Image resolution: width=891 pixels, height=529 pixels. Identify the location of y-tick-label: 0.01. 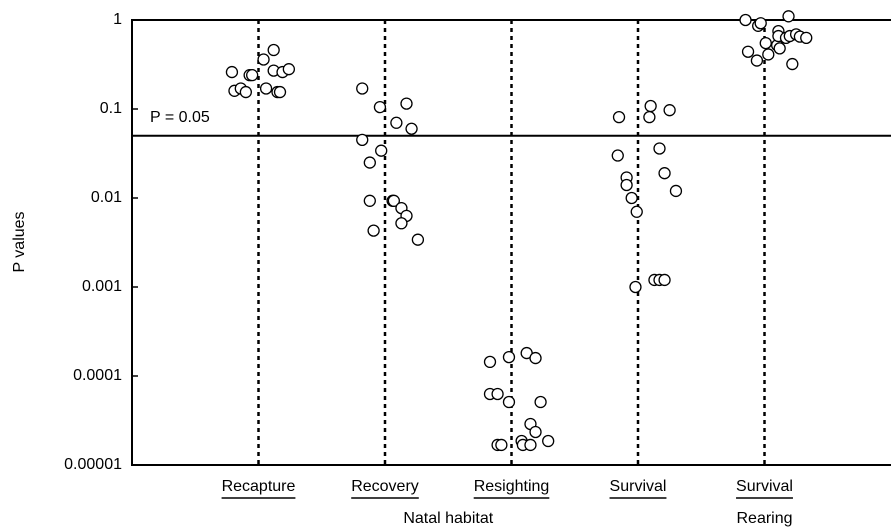
(106, 197).